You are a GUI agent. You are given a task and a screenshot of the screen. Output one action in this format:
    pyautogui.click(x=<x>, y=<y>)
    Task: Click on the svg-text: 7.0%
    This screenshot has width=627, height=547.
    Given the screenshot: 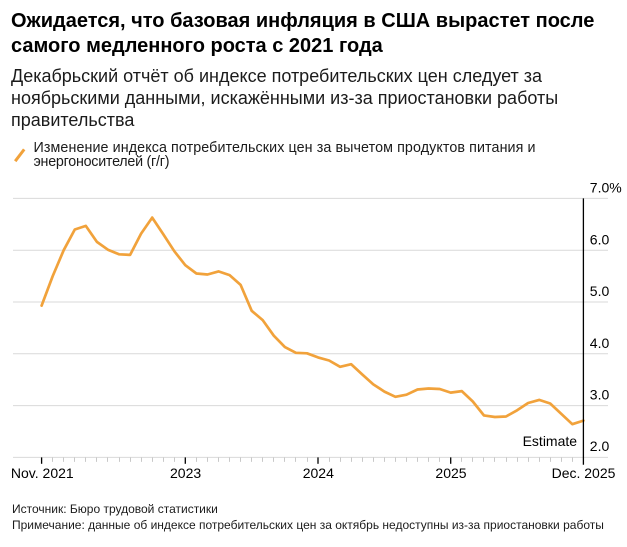 What is the action you would take?
    pyautogui.click(x=606, y=187)
    